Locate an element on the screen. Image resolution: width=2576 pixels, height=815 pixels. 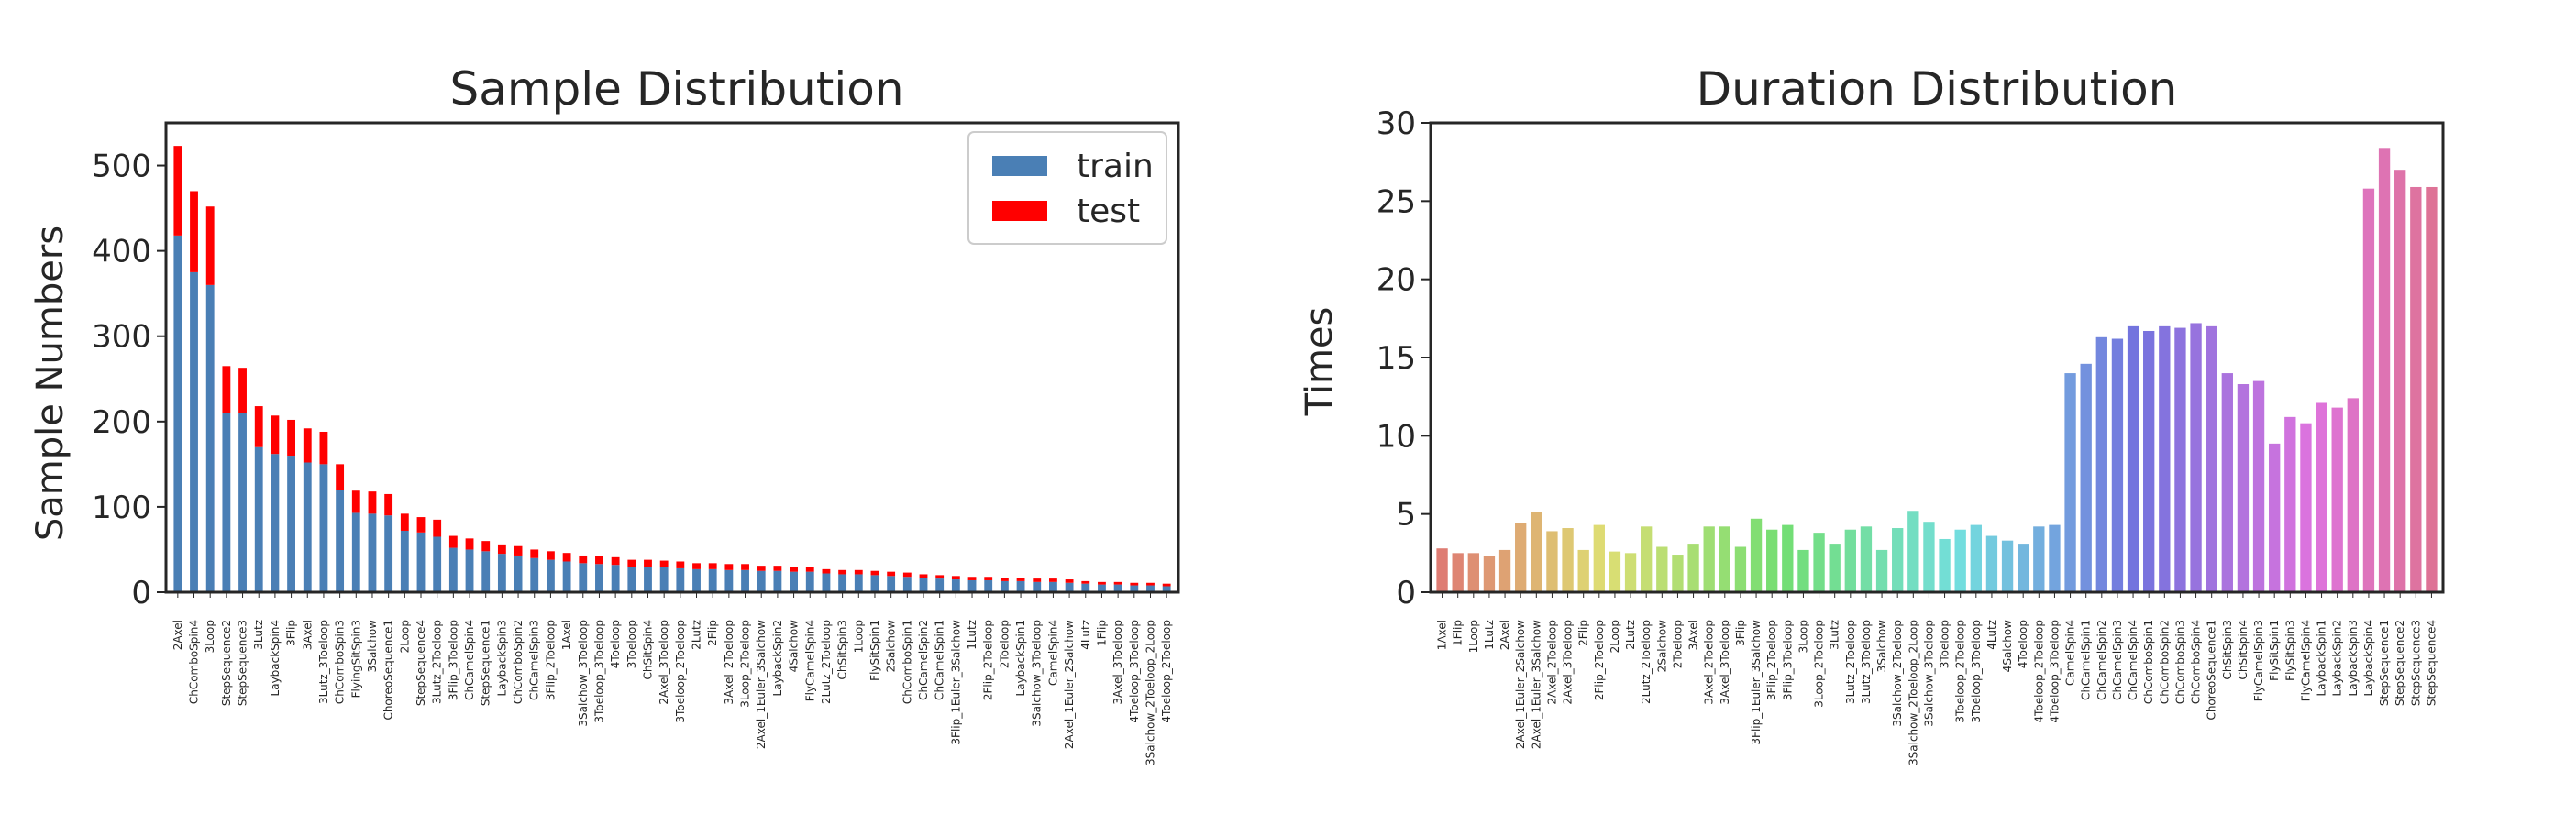
xtick-label: 1Lutz is located at coordinates (1489, 635).